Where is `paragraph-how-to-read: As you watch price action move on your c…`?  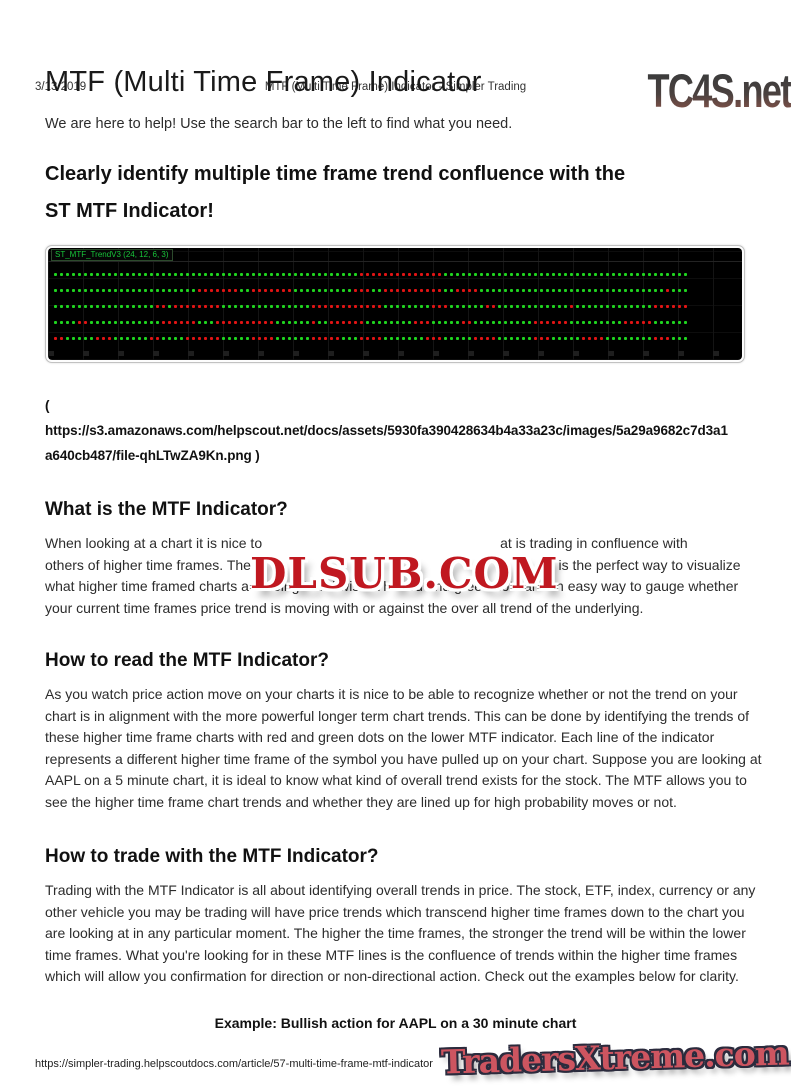 paragraph-how-to-read: As you watch price action move on your c… is located at coordinates (403, 748).